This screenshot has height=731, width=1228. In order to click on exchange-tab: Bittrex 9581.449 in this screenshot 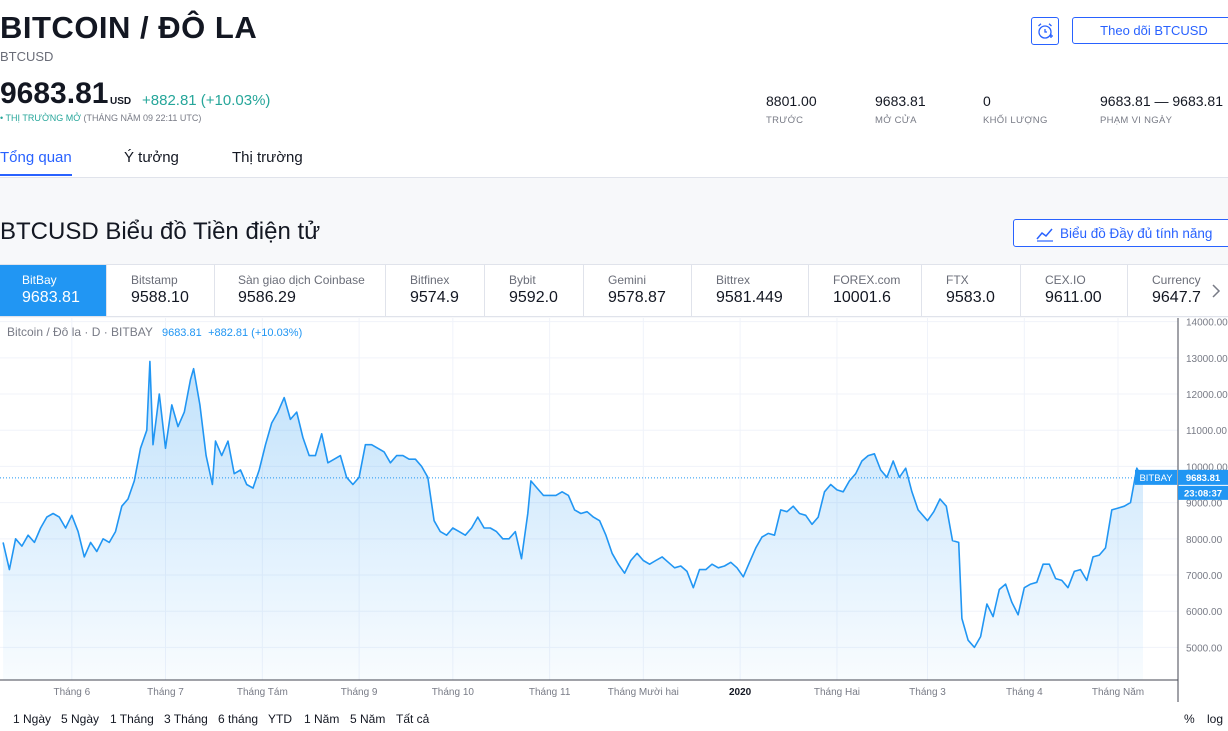, I will do `click(750, 290)`.